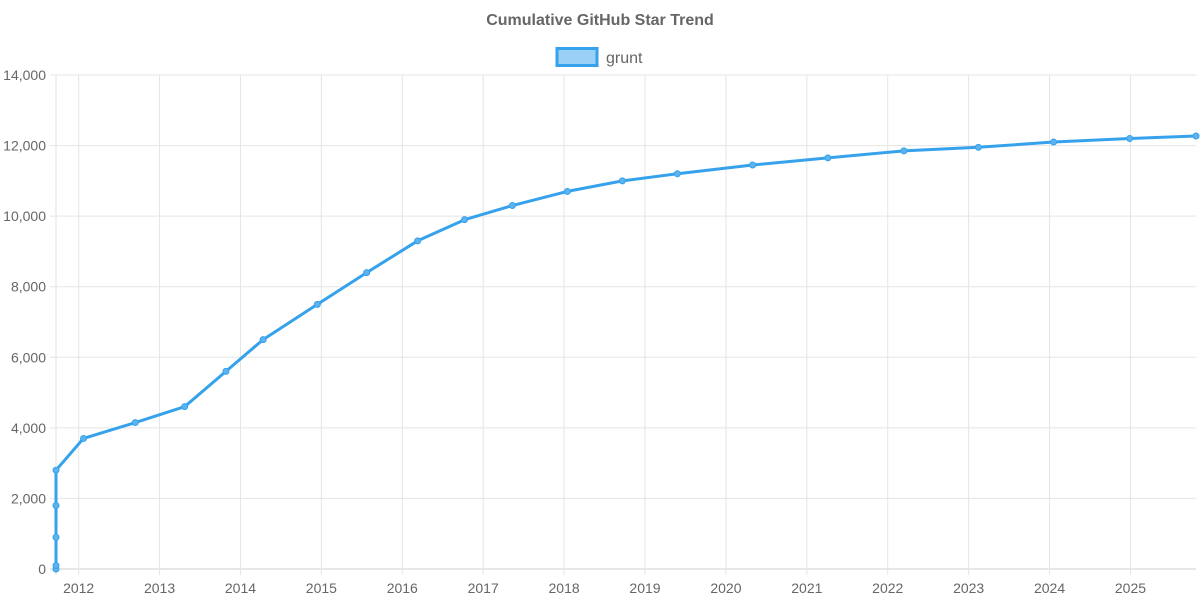 This screenshot has width=1200, height=605. Describe the element at coordinates (968, 588) in the screenshot. I see `x-tick-label: 2023` at that location.